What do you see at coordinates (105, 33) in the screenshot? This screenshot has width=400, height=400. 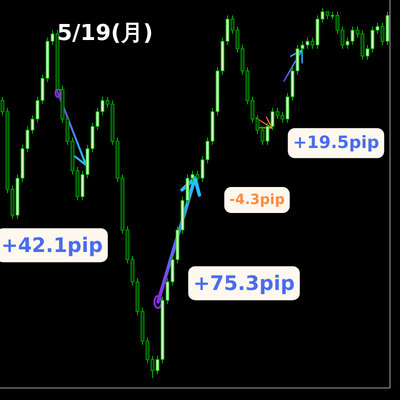 I see `title: 5/19(月)` at bounding box center [105, 33].